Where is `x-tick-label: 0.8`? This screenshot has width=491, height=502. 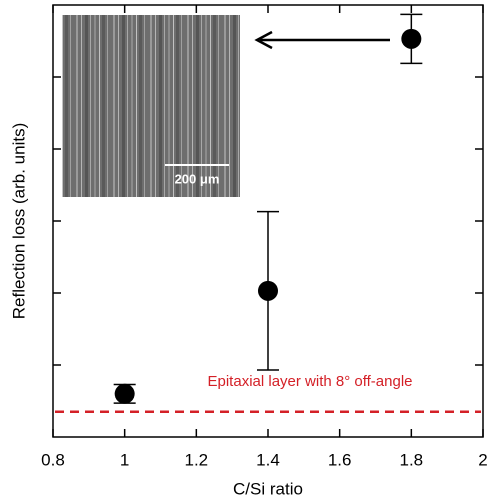 x-tick-label: 0.8 is located at coordinates (53, 459).